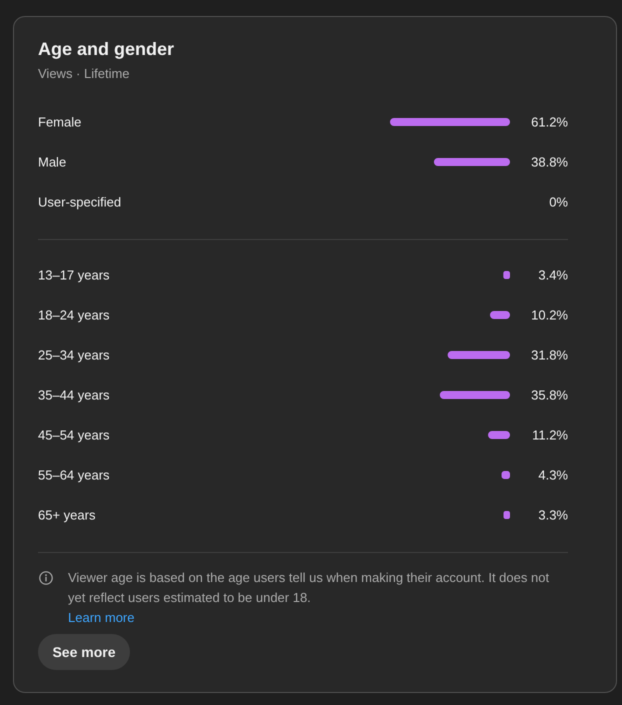 Image resolution: width=622 pixels, height=705 pixels. Describe the element at coordinates (553, 275) in the screenshot. I see `data-label: 3.4%` at that location.